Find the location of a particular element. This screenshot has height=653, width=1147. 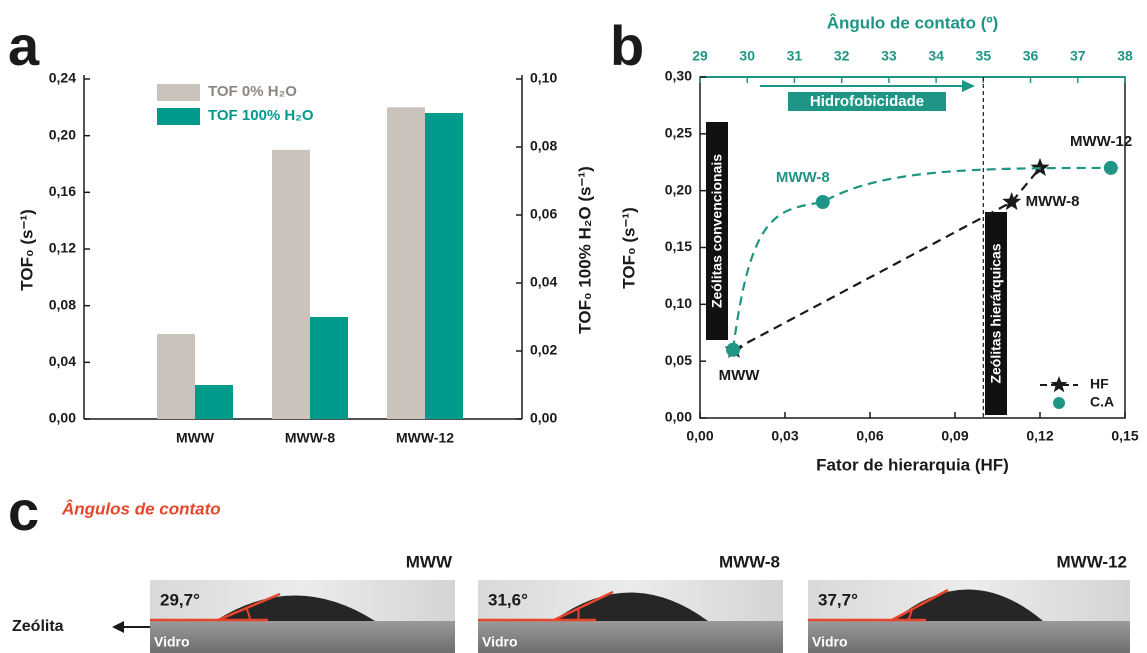

x-tick-label: MWW-8 is located at coordinates (310, 438).